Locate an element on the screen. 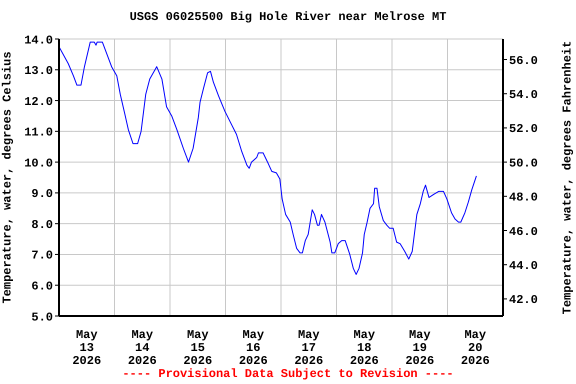  y2-axis-title: Temperature, water, degrees Fahrenheit is located at coordinates (567, 177).